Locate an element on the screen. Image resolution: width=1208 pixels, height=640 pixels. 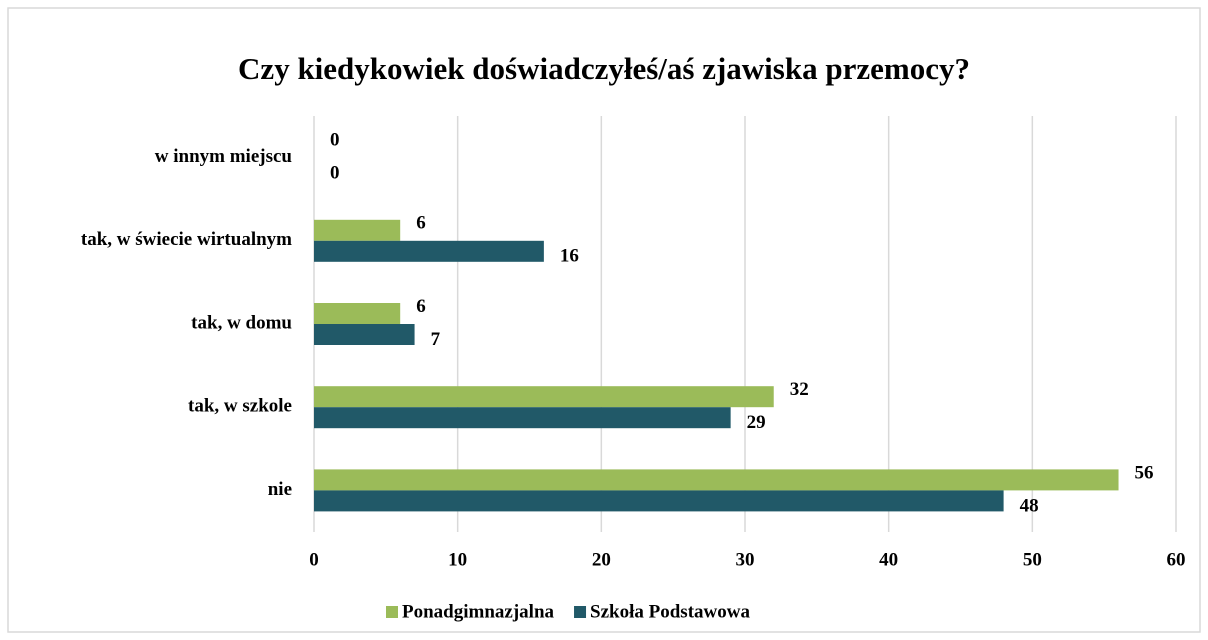
value-label: 32 is located at coordinates (799, 389).